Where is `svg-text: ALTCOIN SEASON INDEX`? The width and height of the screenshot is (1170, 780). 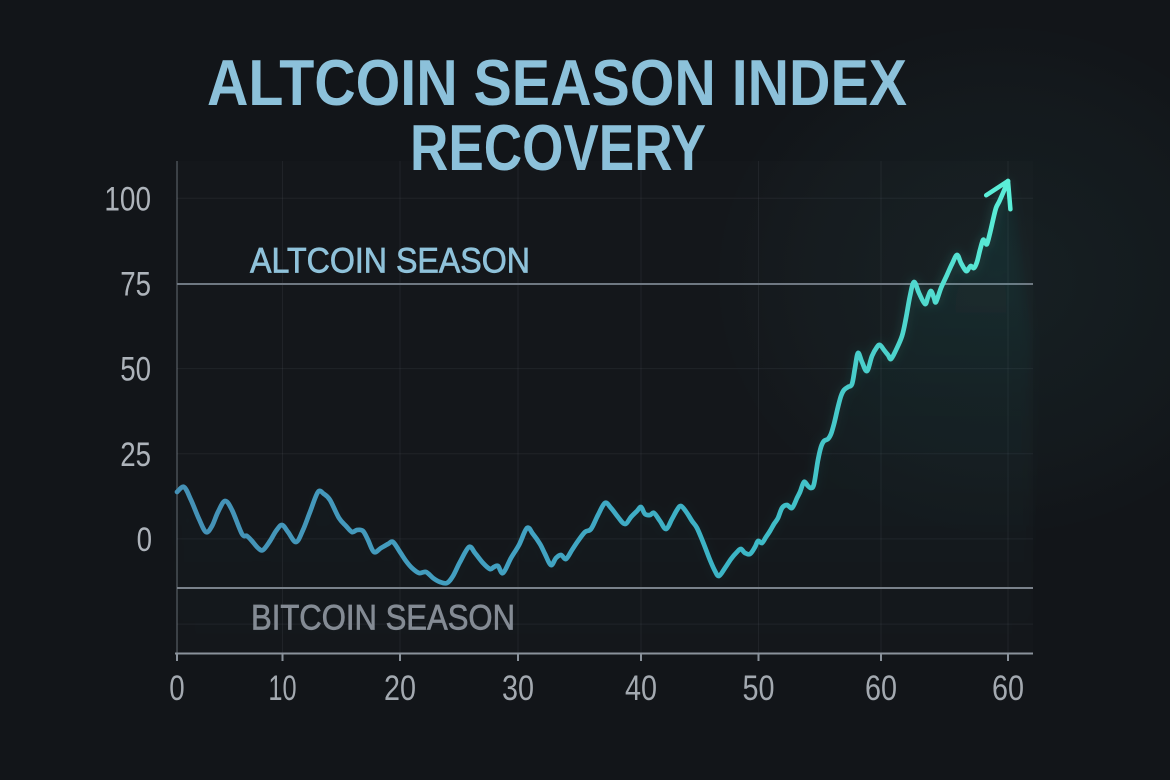
svg-text: ALTCOIN SEASON INDEX is located at coordinates (557, 82).